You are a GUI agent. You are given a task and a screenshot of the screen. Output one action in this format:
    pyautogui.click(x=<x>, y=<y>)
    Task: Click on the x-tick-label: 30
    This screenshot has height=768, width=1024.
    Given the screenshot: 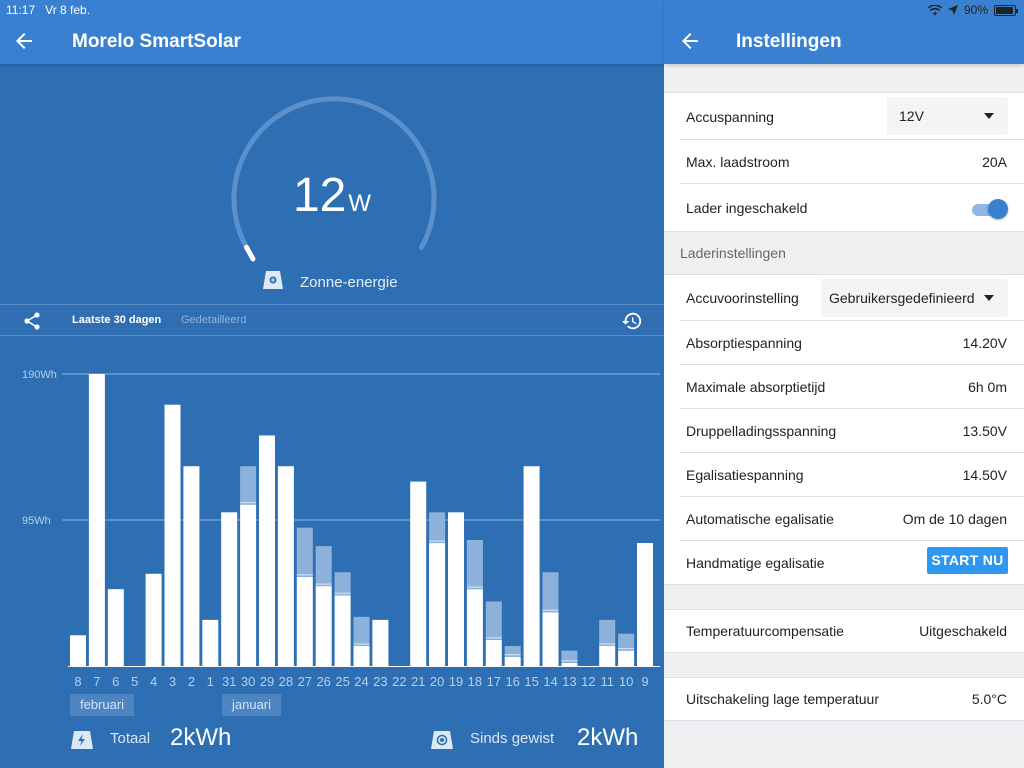 What is the action you would take?
    pyautogui.click(x=248, y=681)
    